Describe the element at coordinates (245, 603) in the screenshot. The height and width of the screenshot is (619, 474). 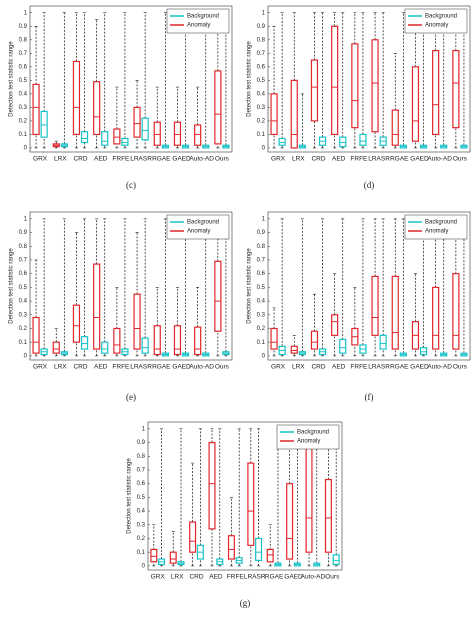
I see `panel-label: (g)` at that location.